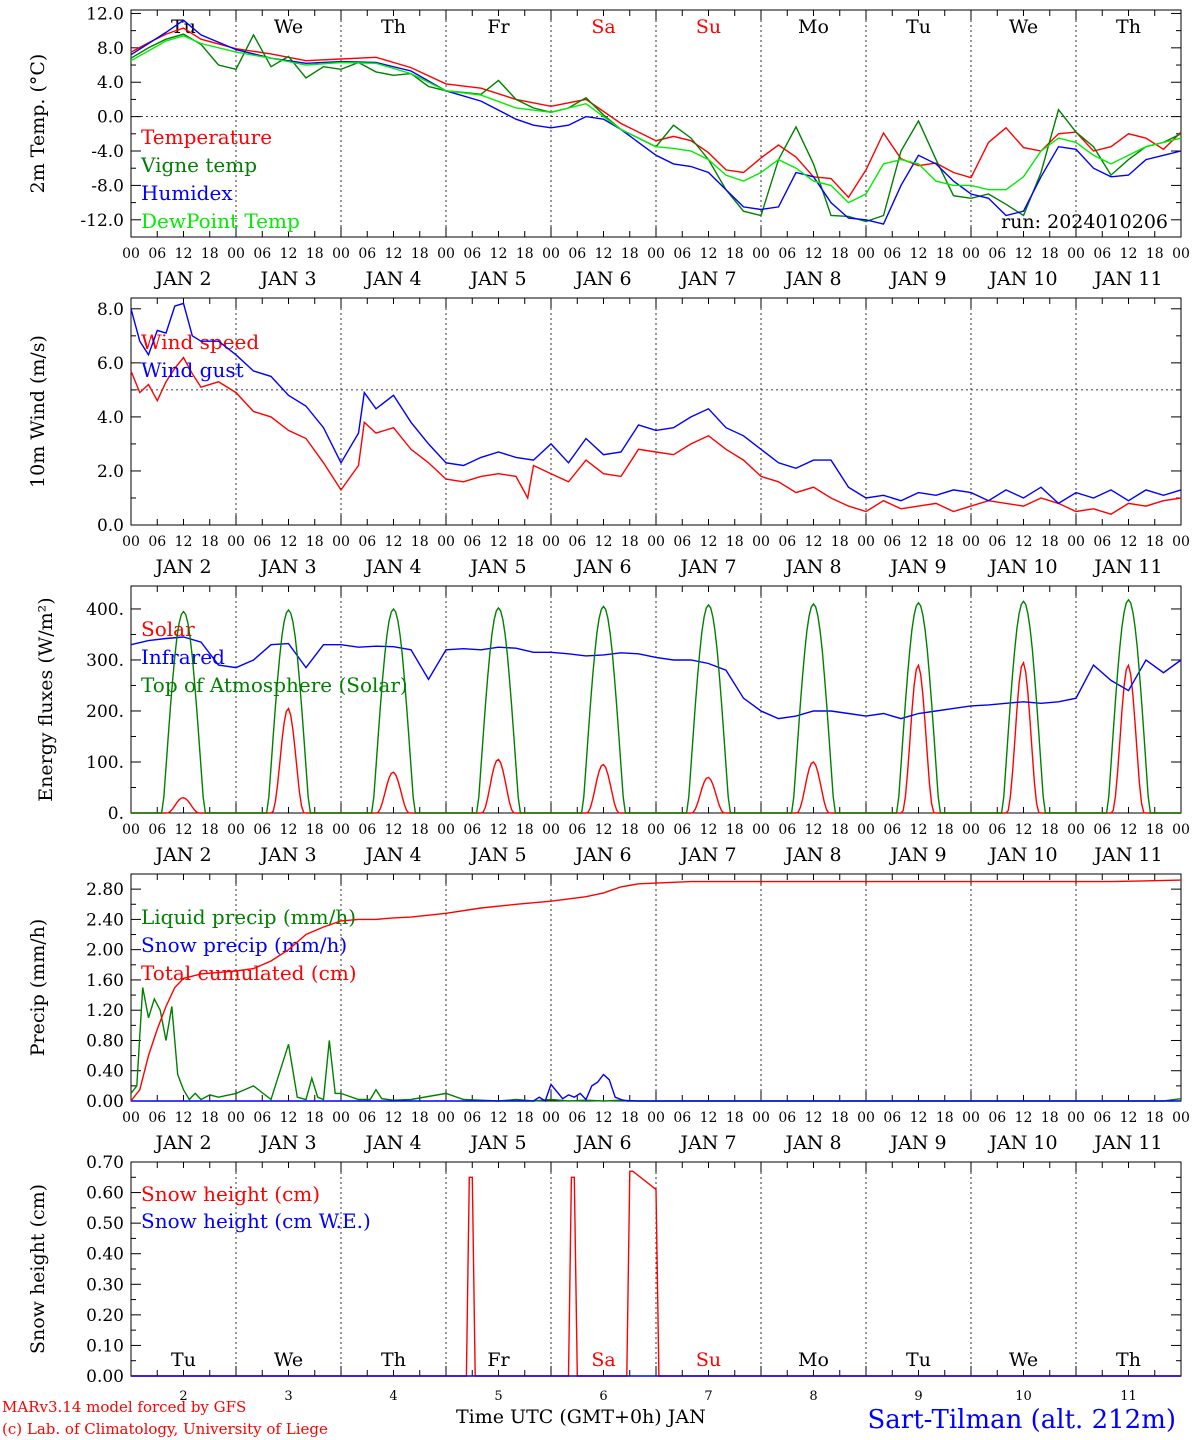 The height and width of the screenshot is (1440, 1194). What do you see at coordinates (187, 193) in the screenshot?
I see `legend-label: Humidex` at bounding box center [187, 193].